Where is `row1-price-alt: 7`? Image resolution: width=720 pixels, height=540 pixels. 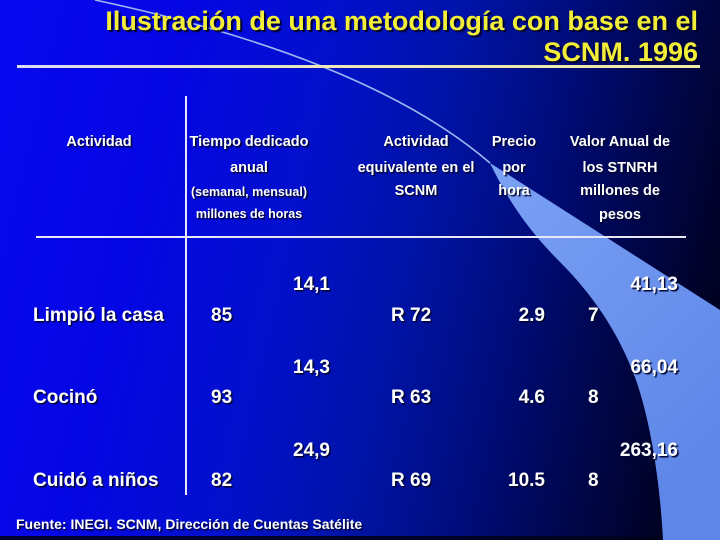 row1-price-alt: 7 is located at coordinates (593, 315).